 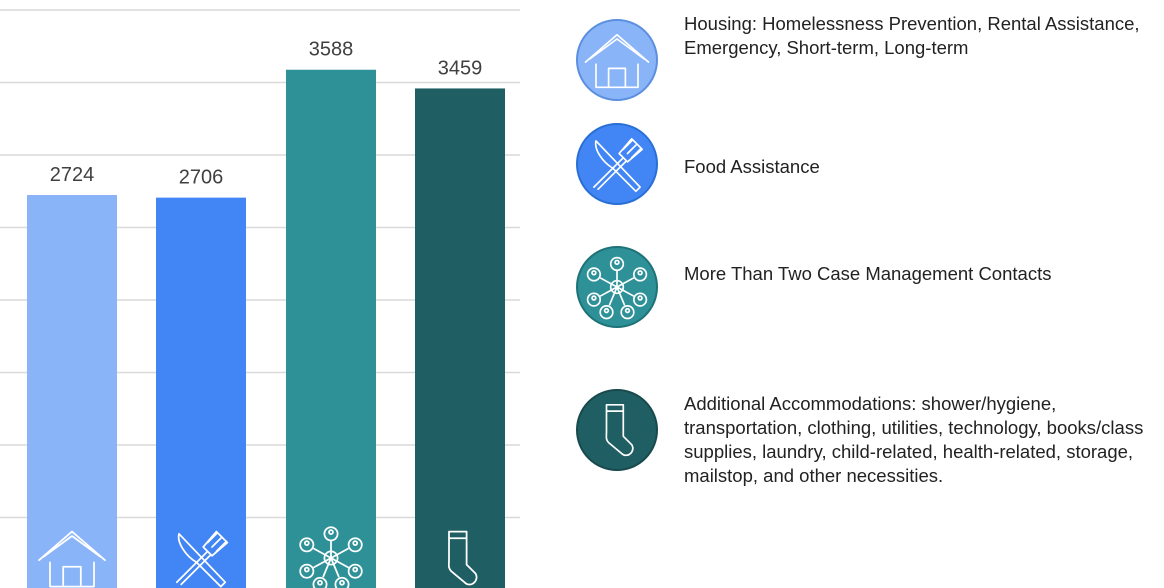 I want to click on value-label: 2724, so click(x=72, y=175).